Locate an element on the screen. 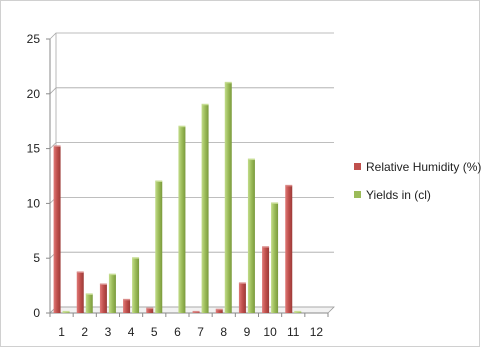 The height and width of the screenshot is (349, 482). x-tick-label: 11 is located at coordinates (293, 332).